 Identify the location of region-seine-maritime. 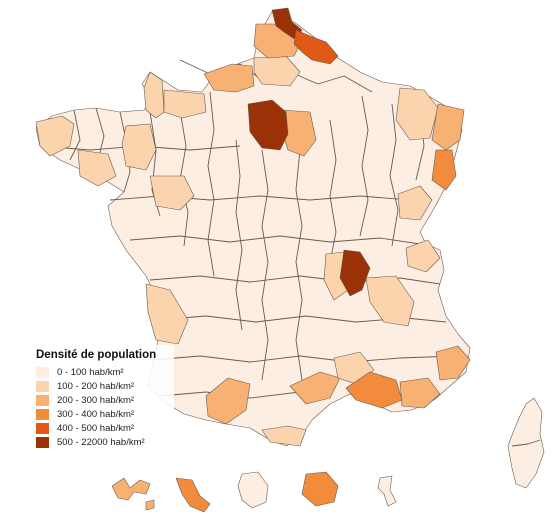
(229, 78).